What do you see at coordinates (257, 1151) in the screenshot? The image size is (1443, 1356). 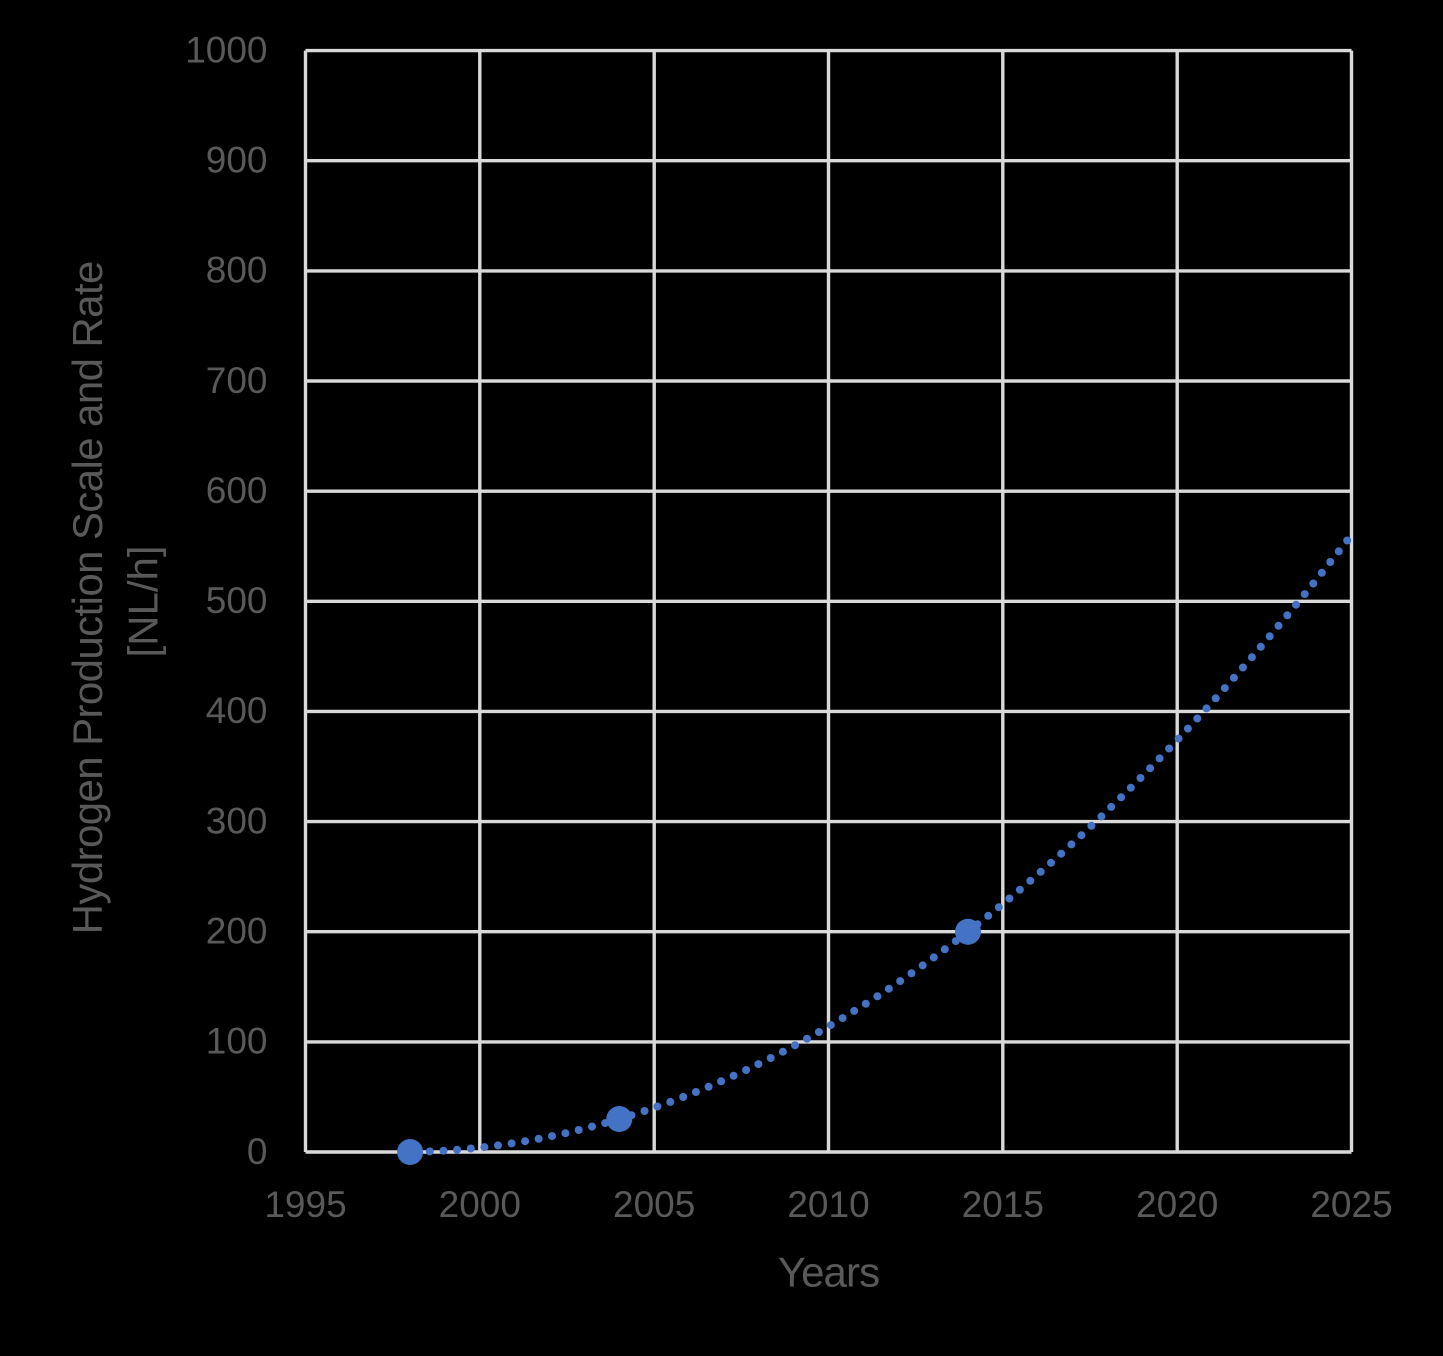 I see `svg-text: 0` at bounding box center [257, 1151].